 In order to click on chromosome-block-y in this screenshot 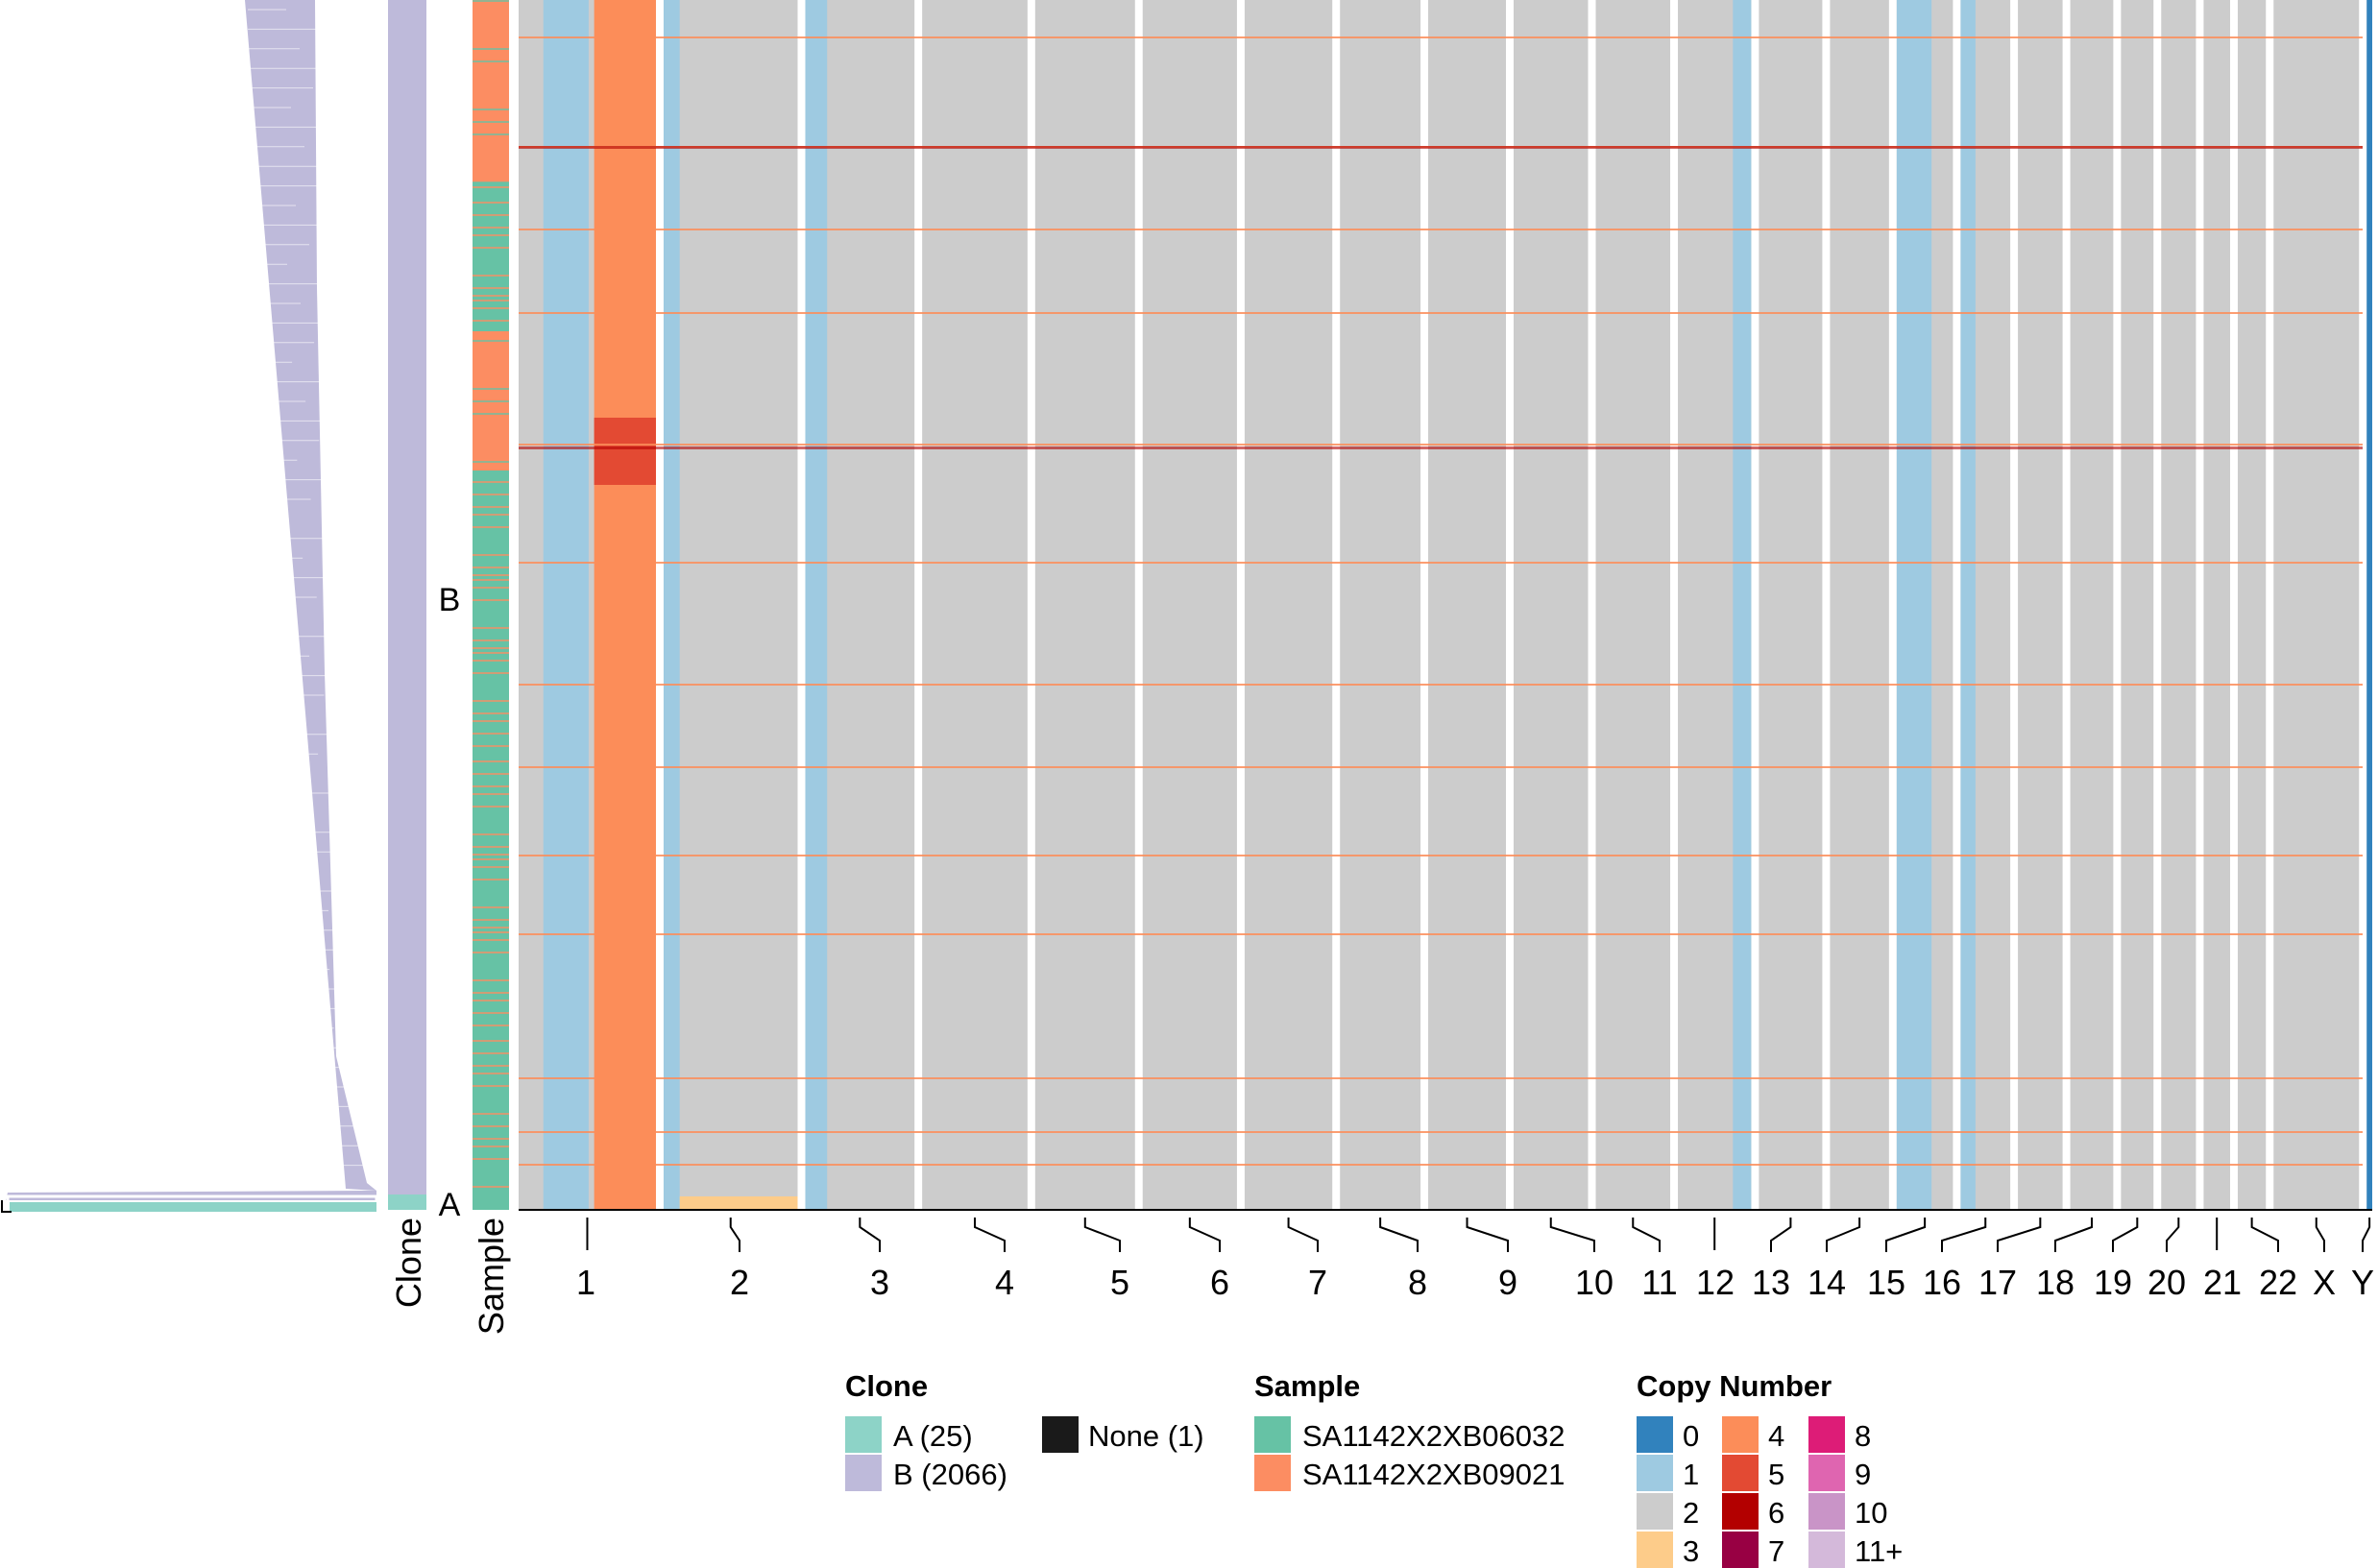, I will do `click(2369, 605)`.